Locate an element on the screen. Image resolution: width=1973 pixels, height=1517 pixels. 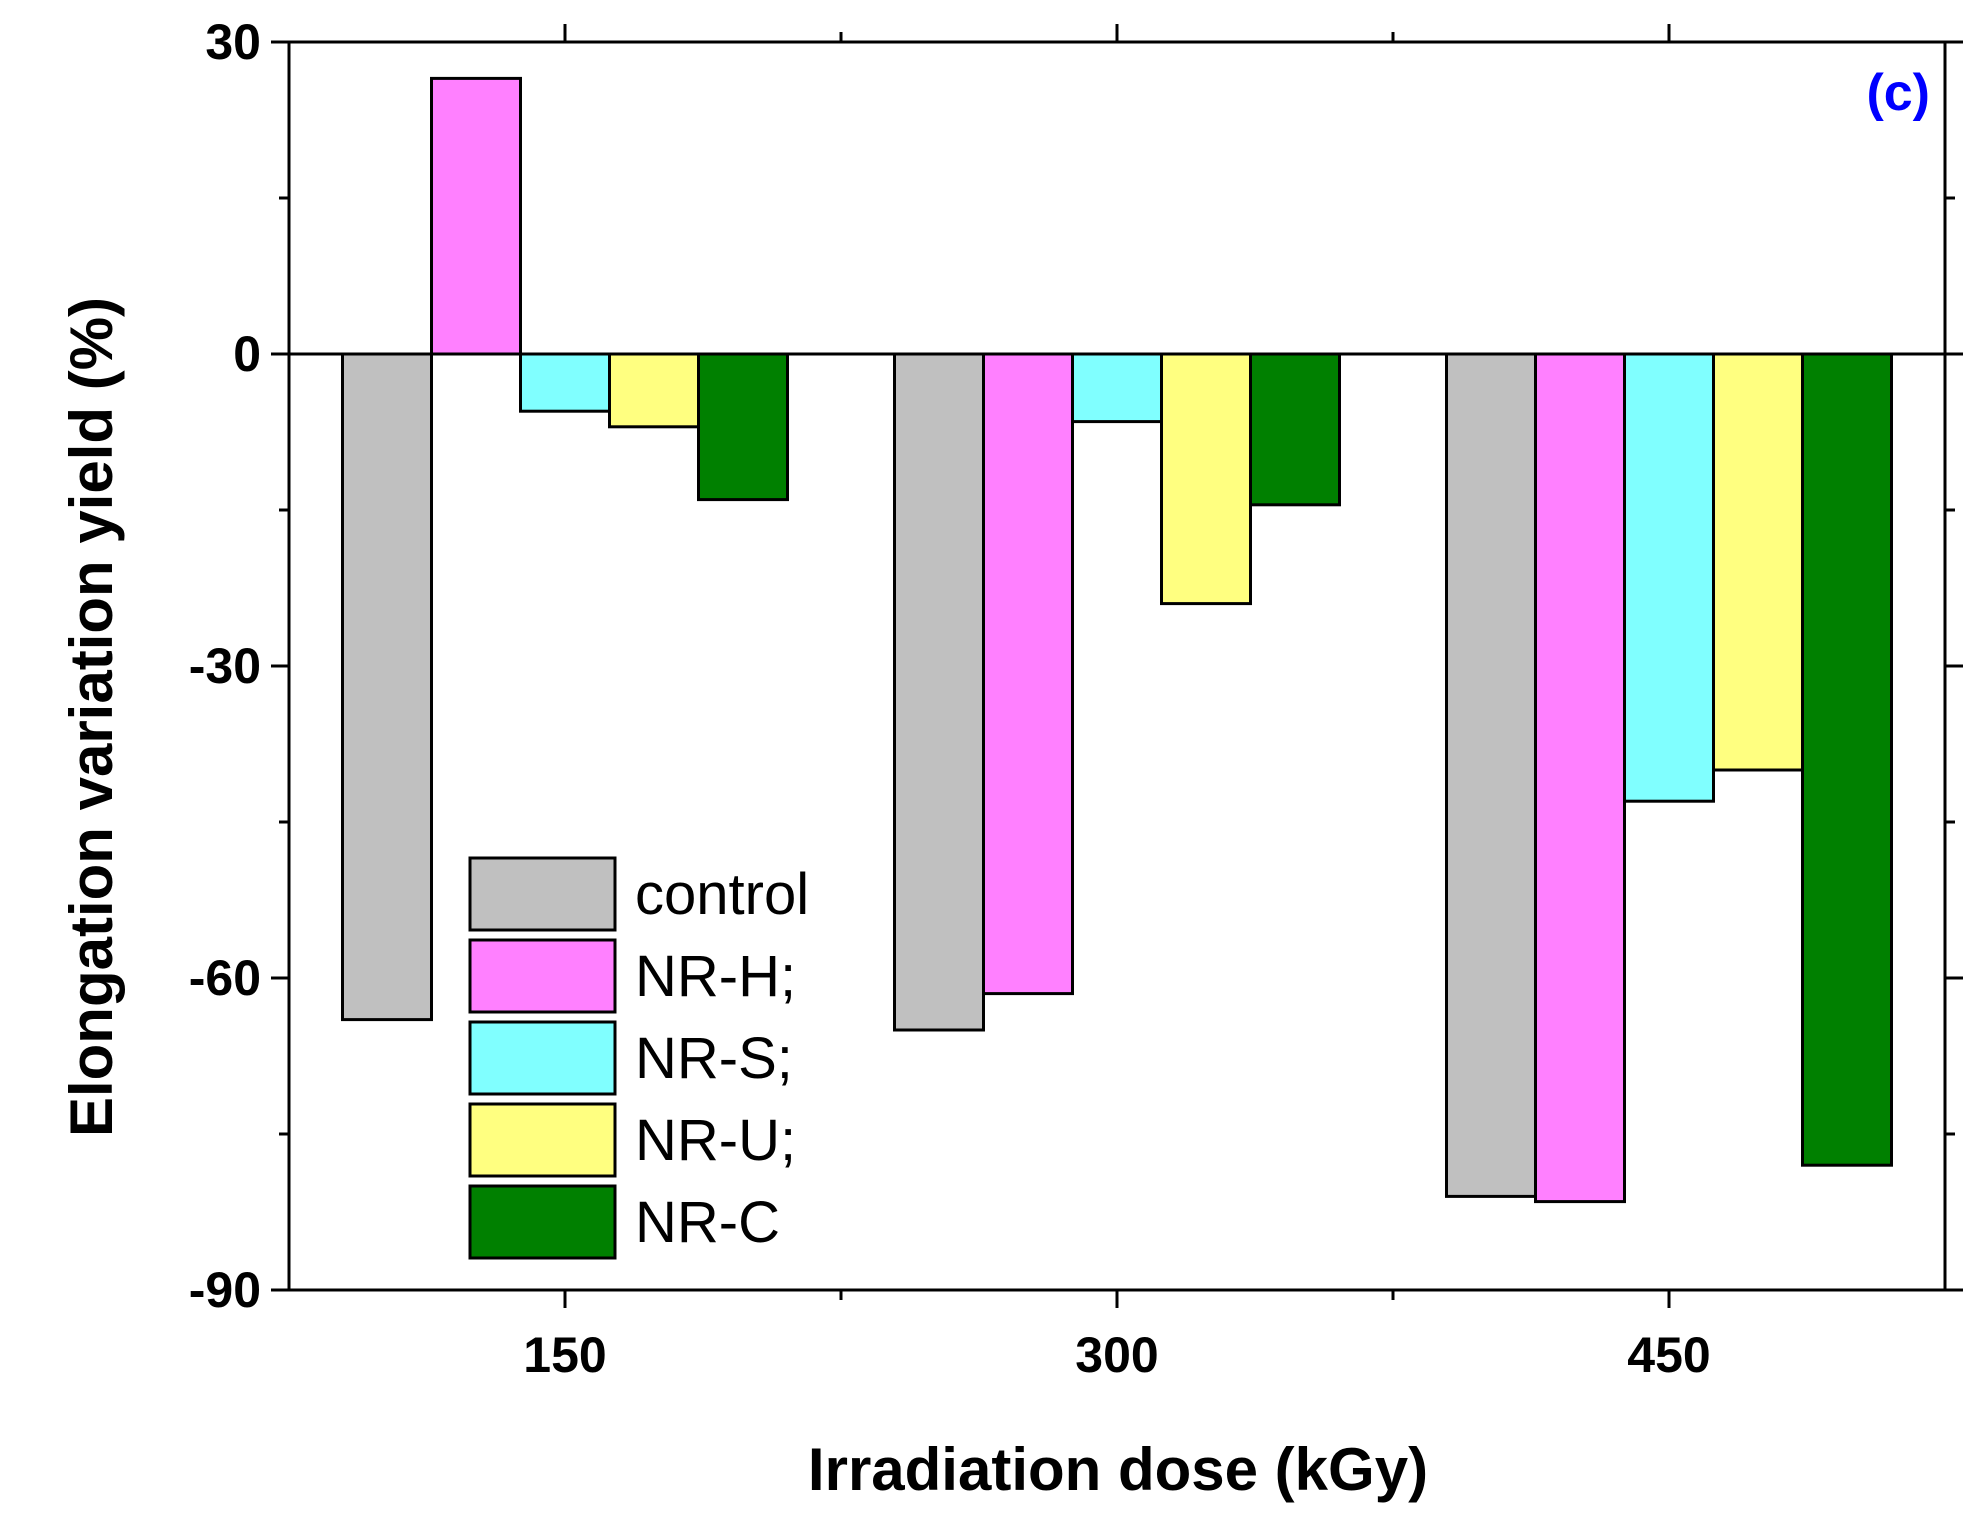
x-tick-label: 450 is located at coordinates (1668, 1355).